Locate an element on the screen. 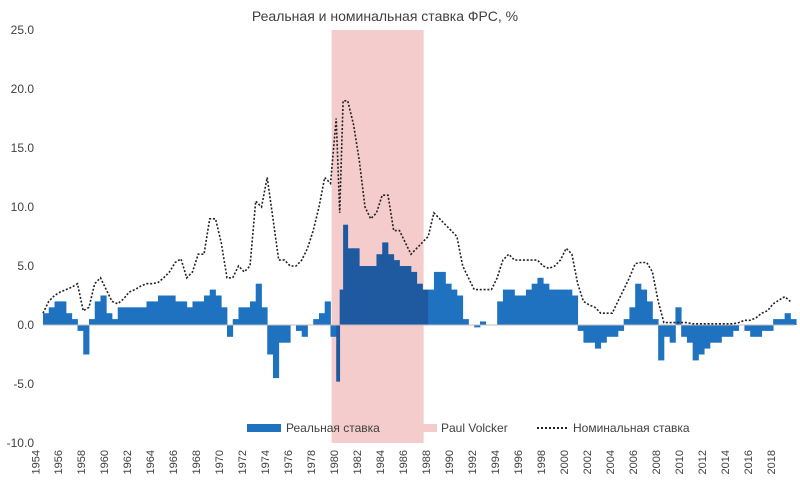 This screenshot has height=484, width=800. legend-item-paul-volcker: Paul Volcker is located at coordinates (455, 428).